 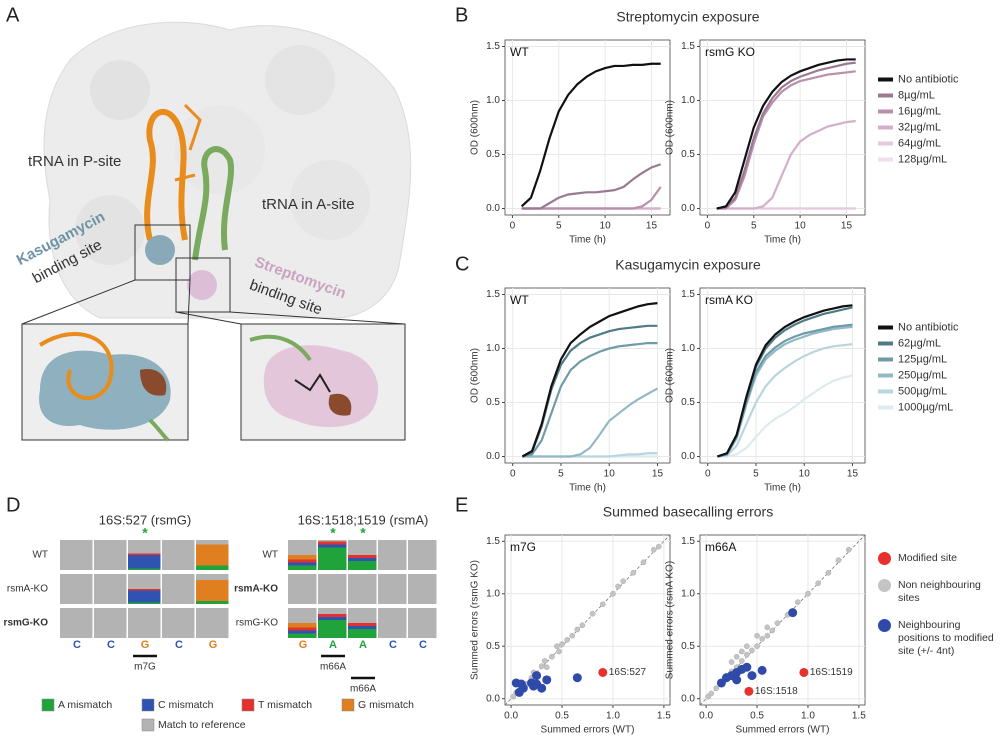 I want to click on x-tick-label: 5, so click(x=559, y=226).